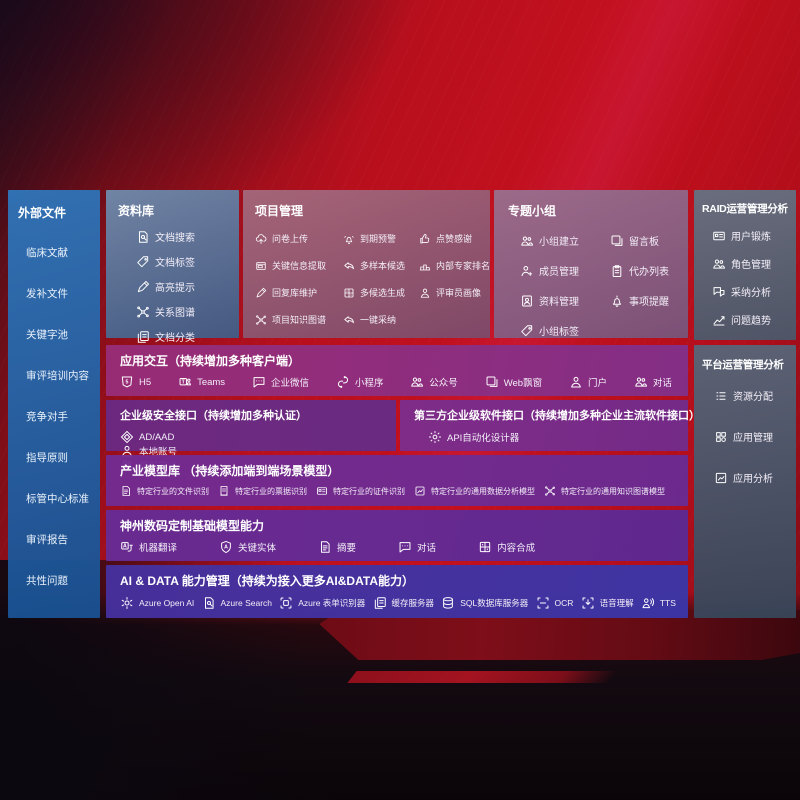 This screenshot has height=800, width=800. What do you see at coordinates (649, 302) in the screenshot?
I see `item-label: 事项提醒` at bounding box center [649, 302].